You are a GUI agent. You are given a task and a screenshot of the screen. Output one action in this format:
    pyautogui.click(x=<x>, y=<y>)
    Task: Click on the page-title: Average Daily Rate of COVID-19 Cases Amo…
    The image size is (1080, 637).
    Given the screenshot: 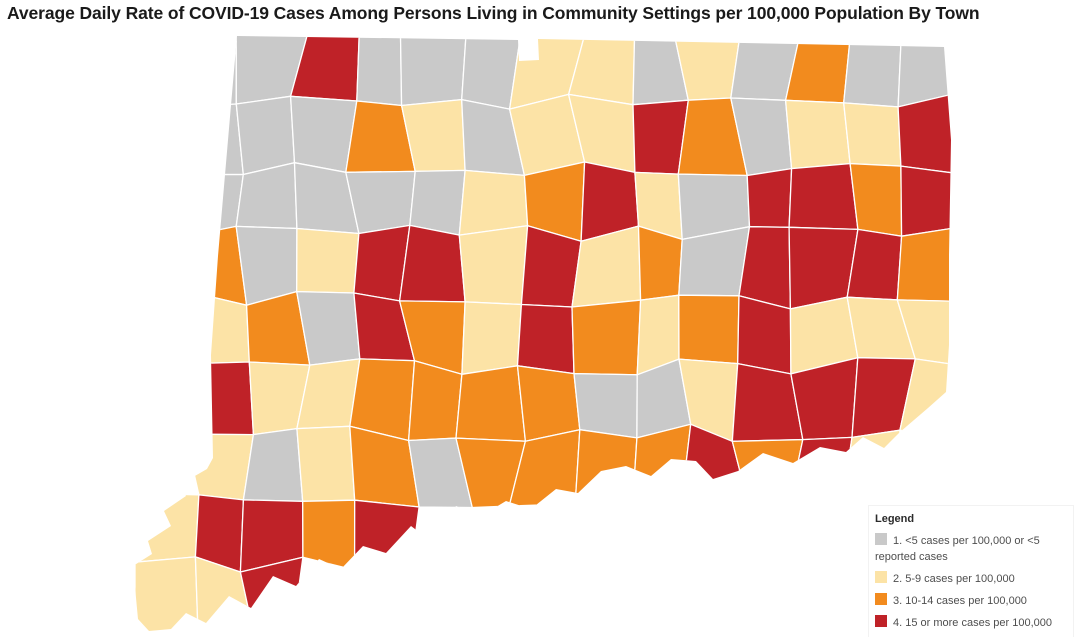 What is the action you would take?
    pyautogui.click(x=493, y=13)
    